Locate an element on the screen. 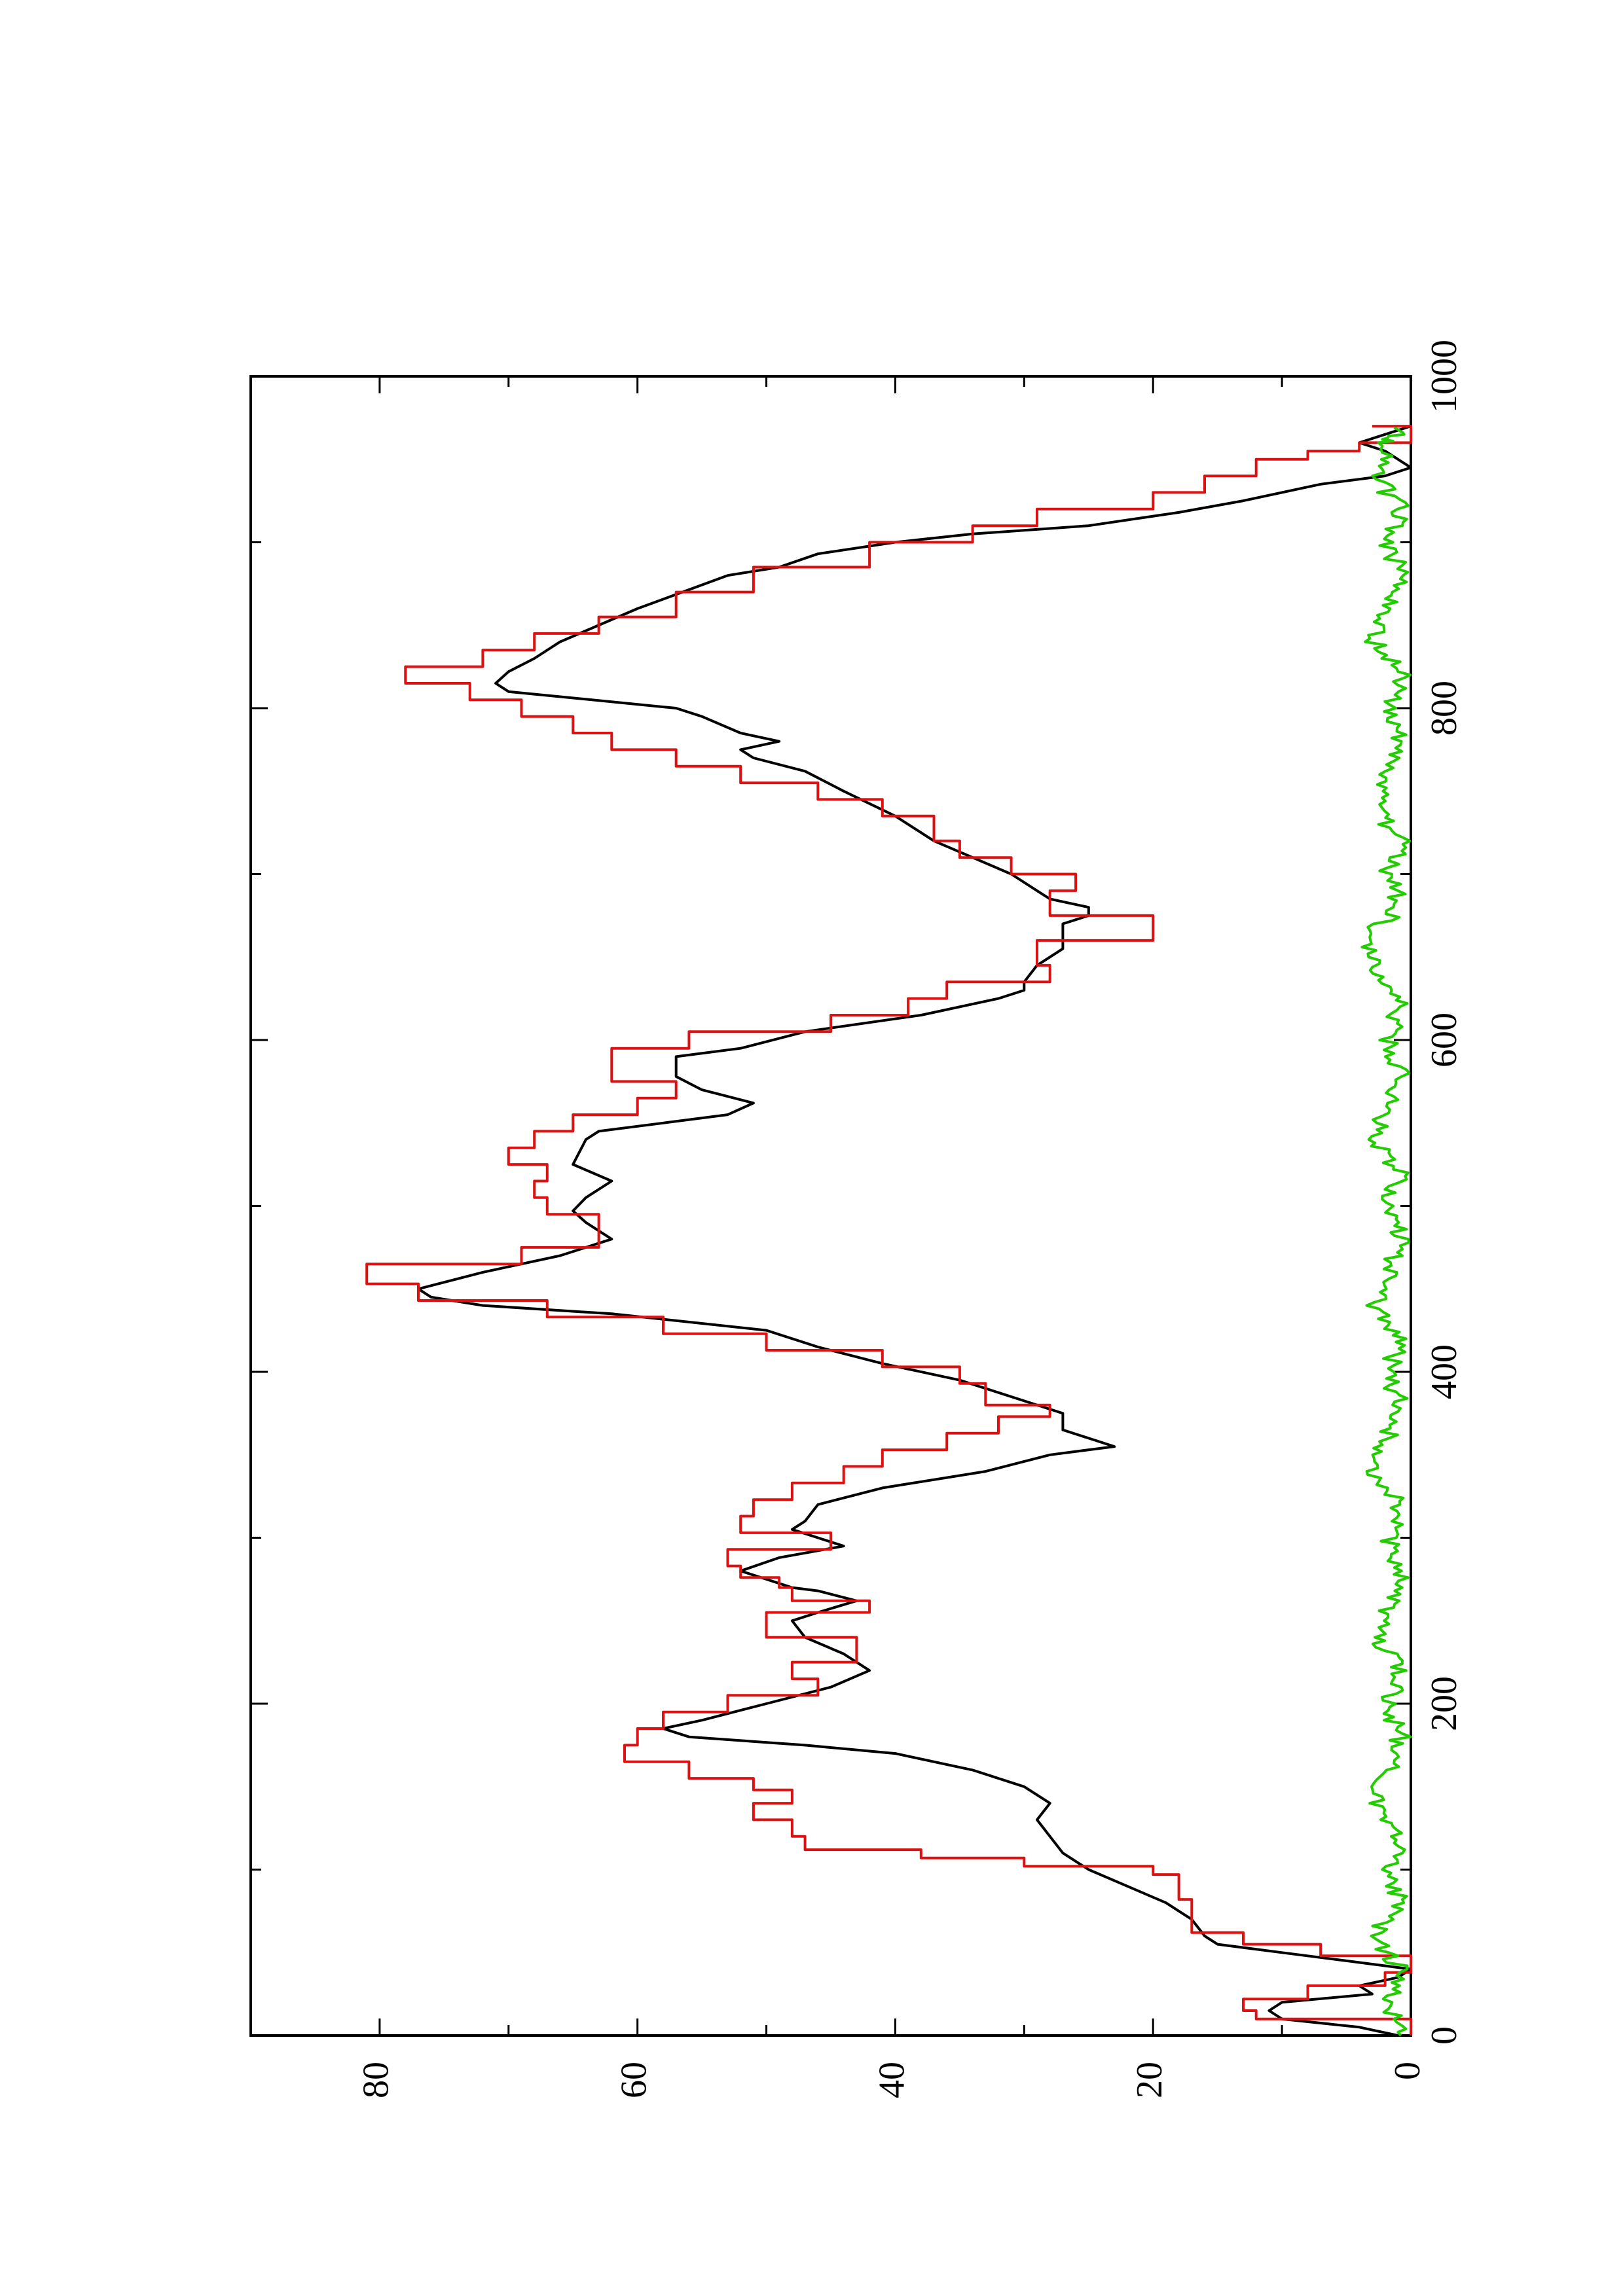 This screenshot has height=2296, width=1623. x-tick-label: 600 is located at coordinates (1444, 1040).